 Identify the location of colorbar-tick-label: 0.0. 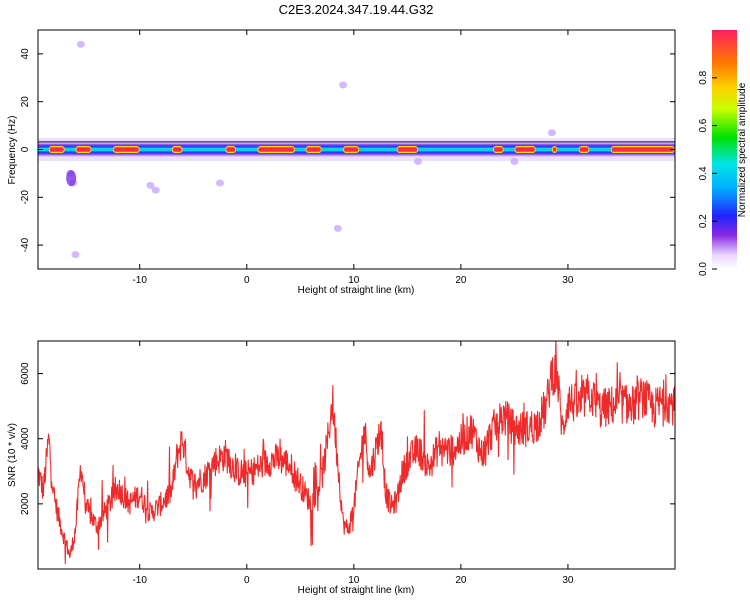
(703, 269).